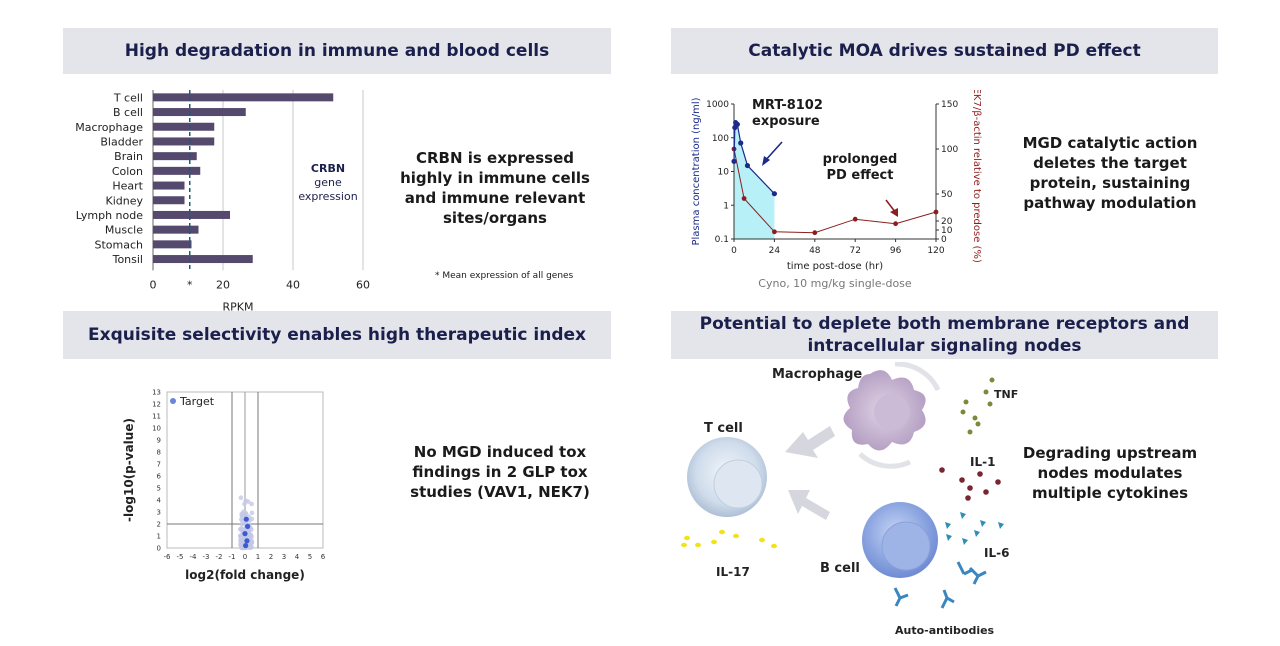  I want to click on x-tick-label: -6, so click(168, 557).